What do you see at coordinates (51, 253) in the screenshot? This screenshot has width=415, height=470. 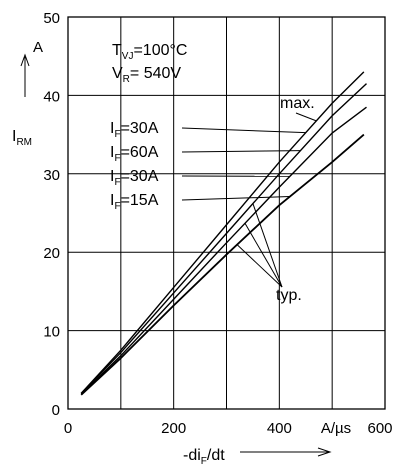 I see `y-tick-label: 20` at bounding box center [51, 253].